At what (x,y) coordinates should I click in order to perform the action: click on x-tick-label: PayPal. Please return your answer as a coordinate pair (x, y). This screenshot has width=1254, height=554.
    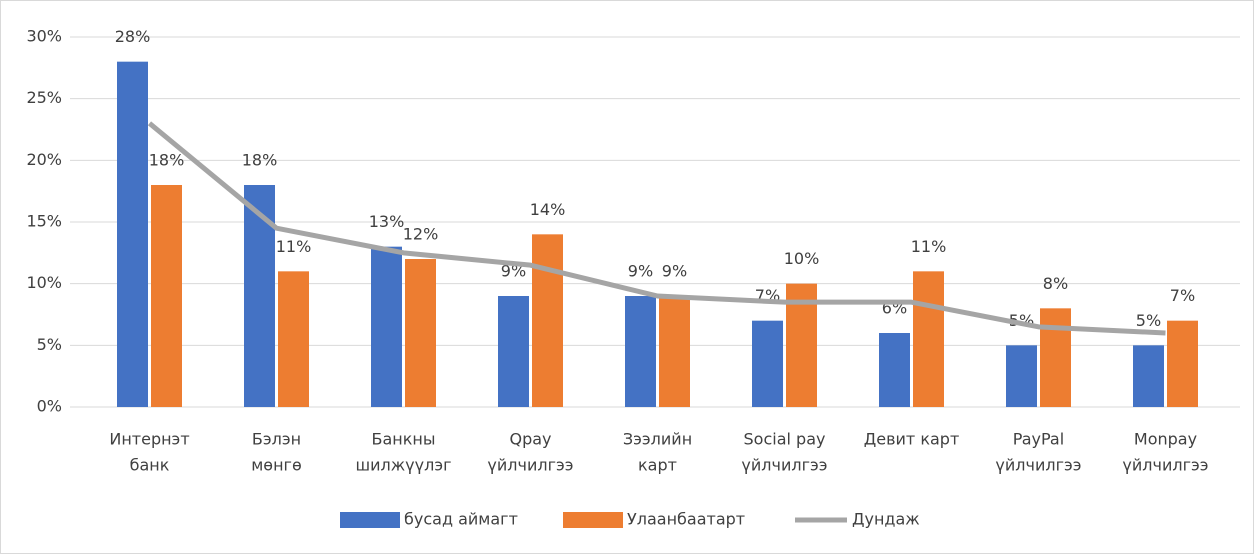
    Looking at the image, I should click on (1038, 439).